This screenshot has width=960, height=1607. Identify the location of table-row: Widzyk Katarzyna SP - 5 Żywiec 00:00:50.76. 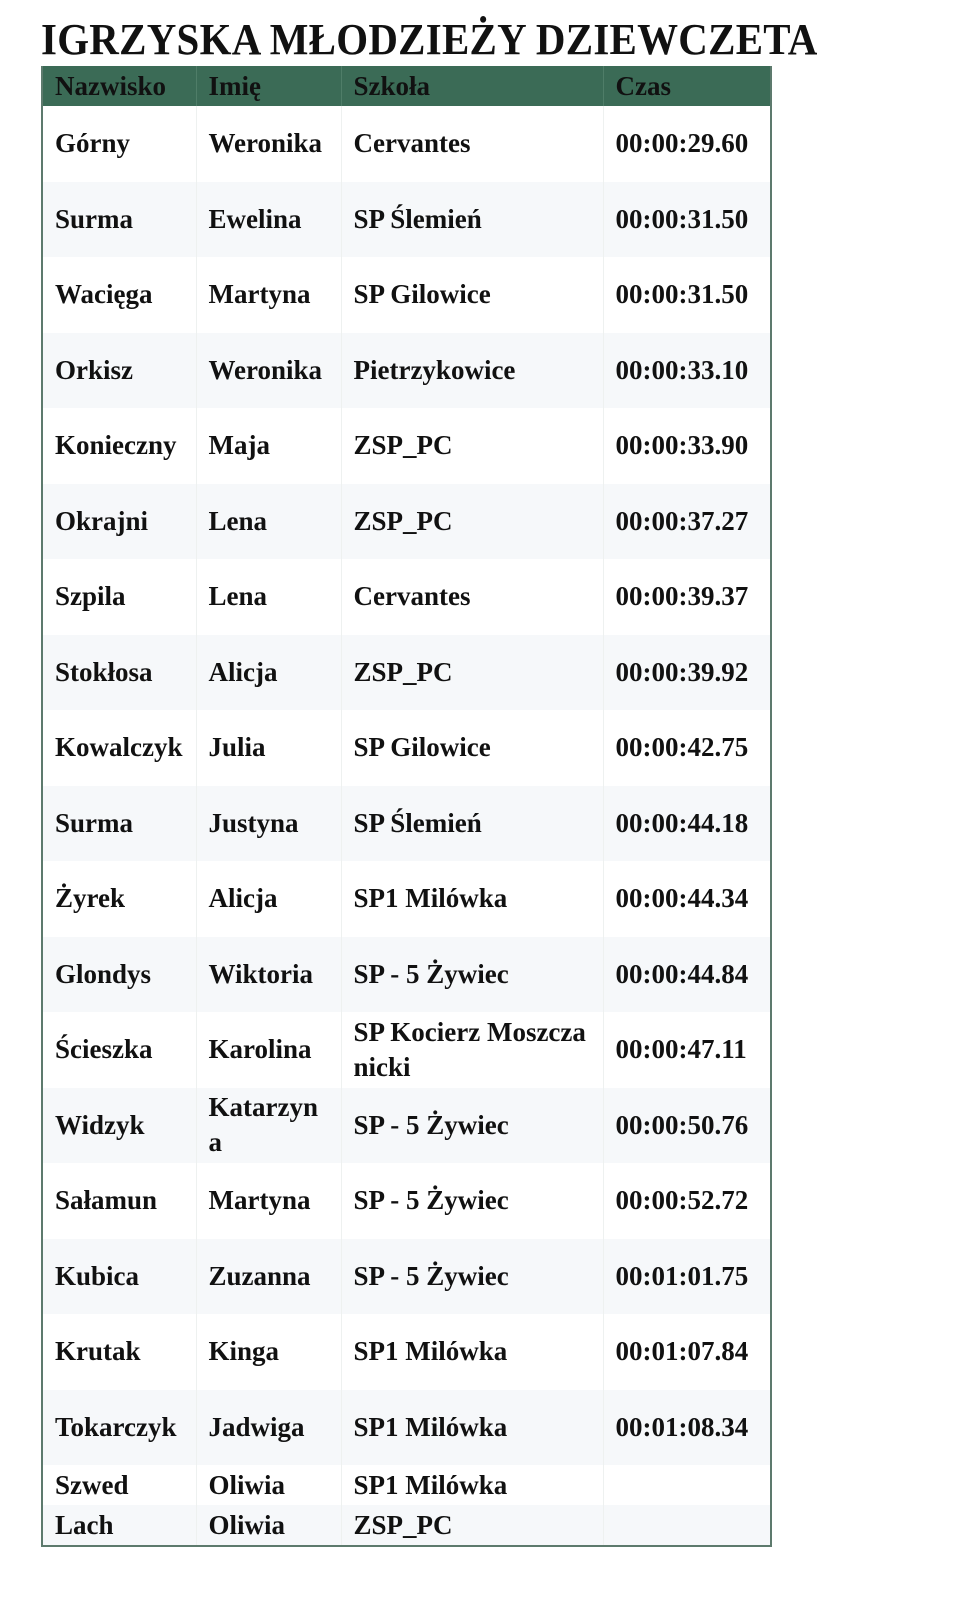
(407, 1125).